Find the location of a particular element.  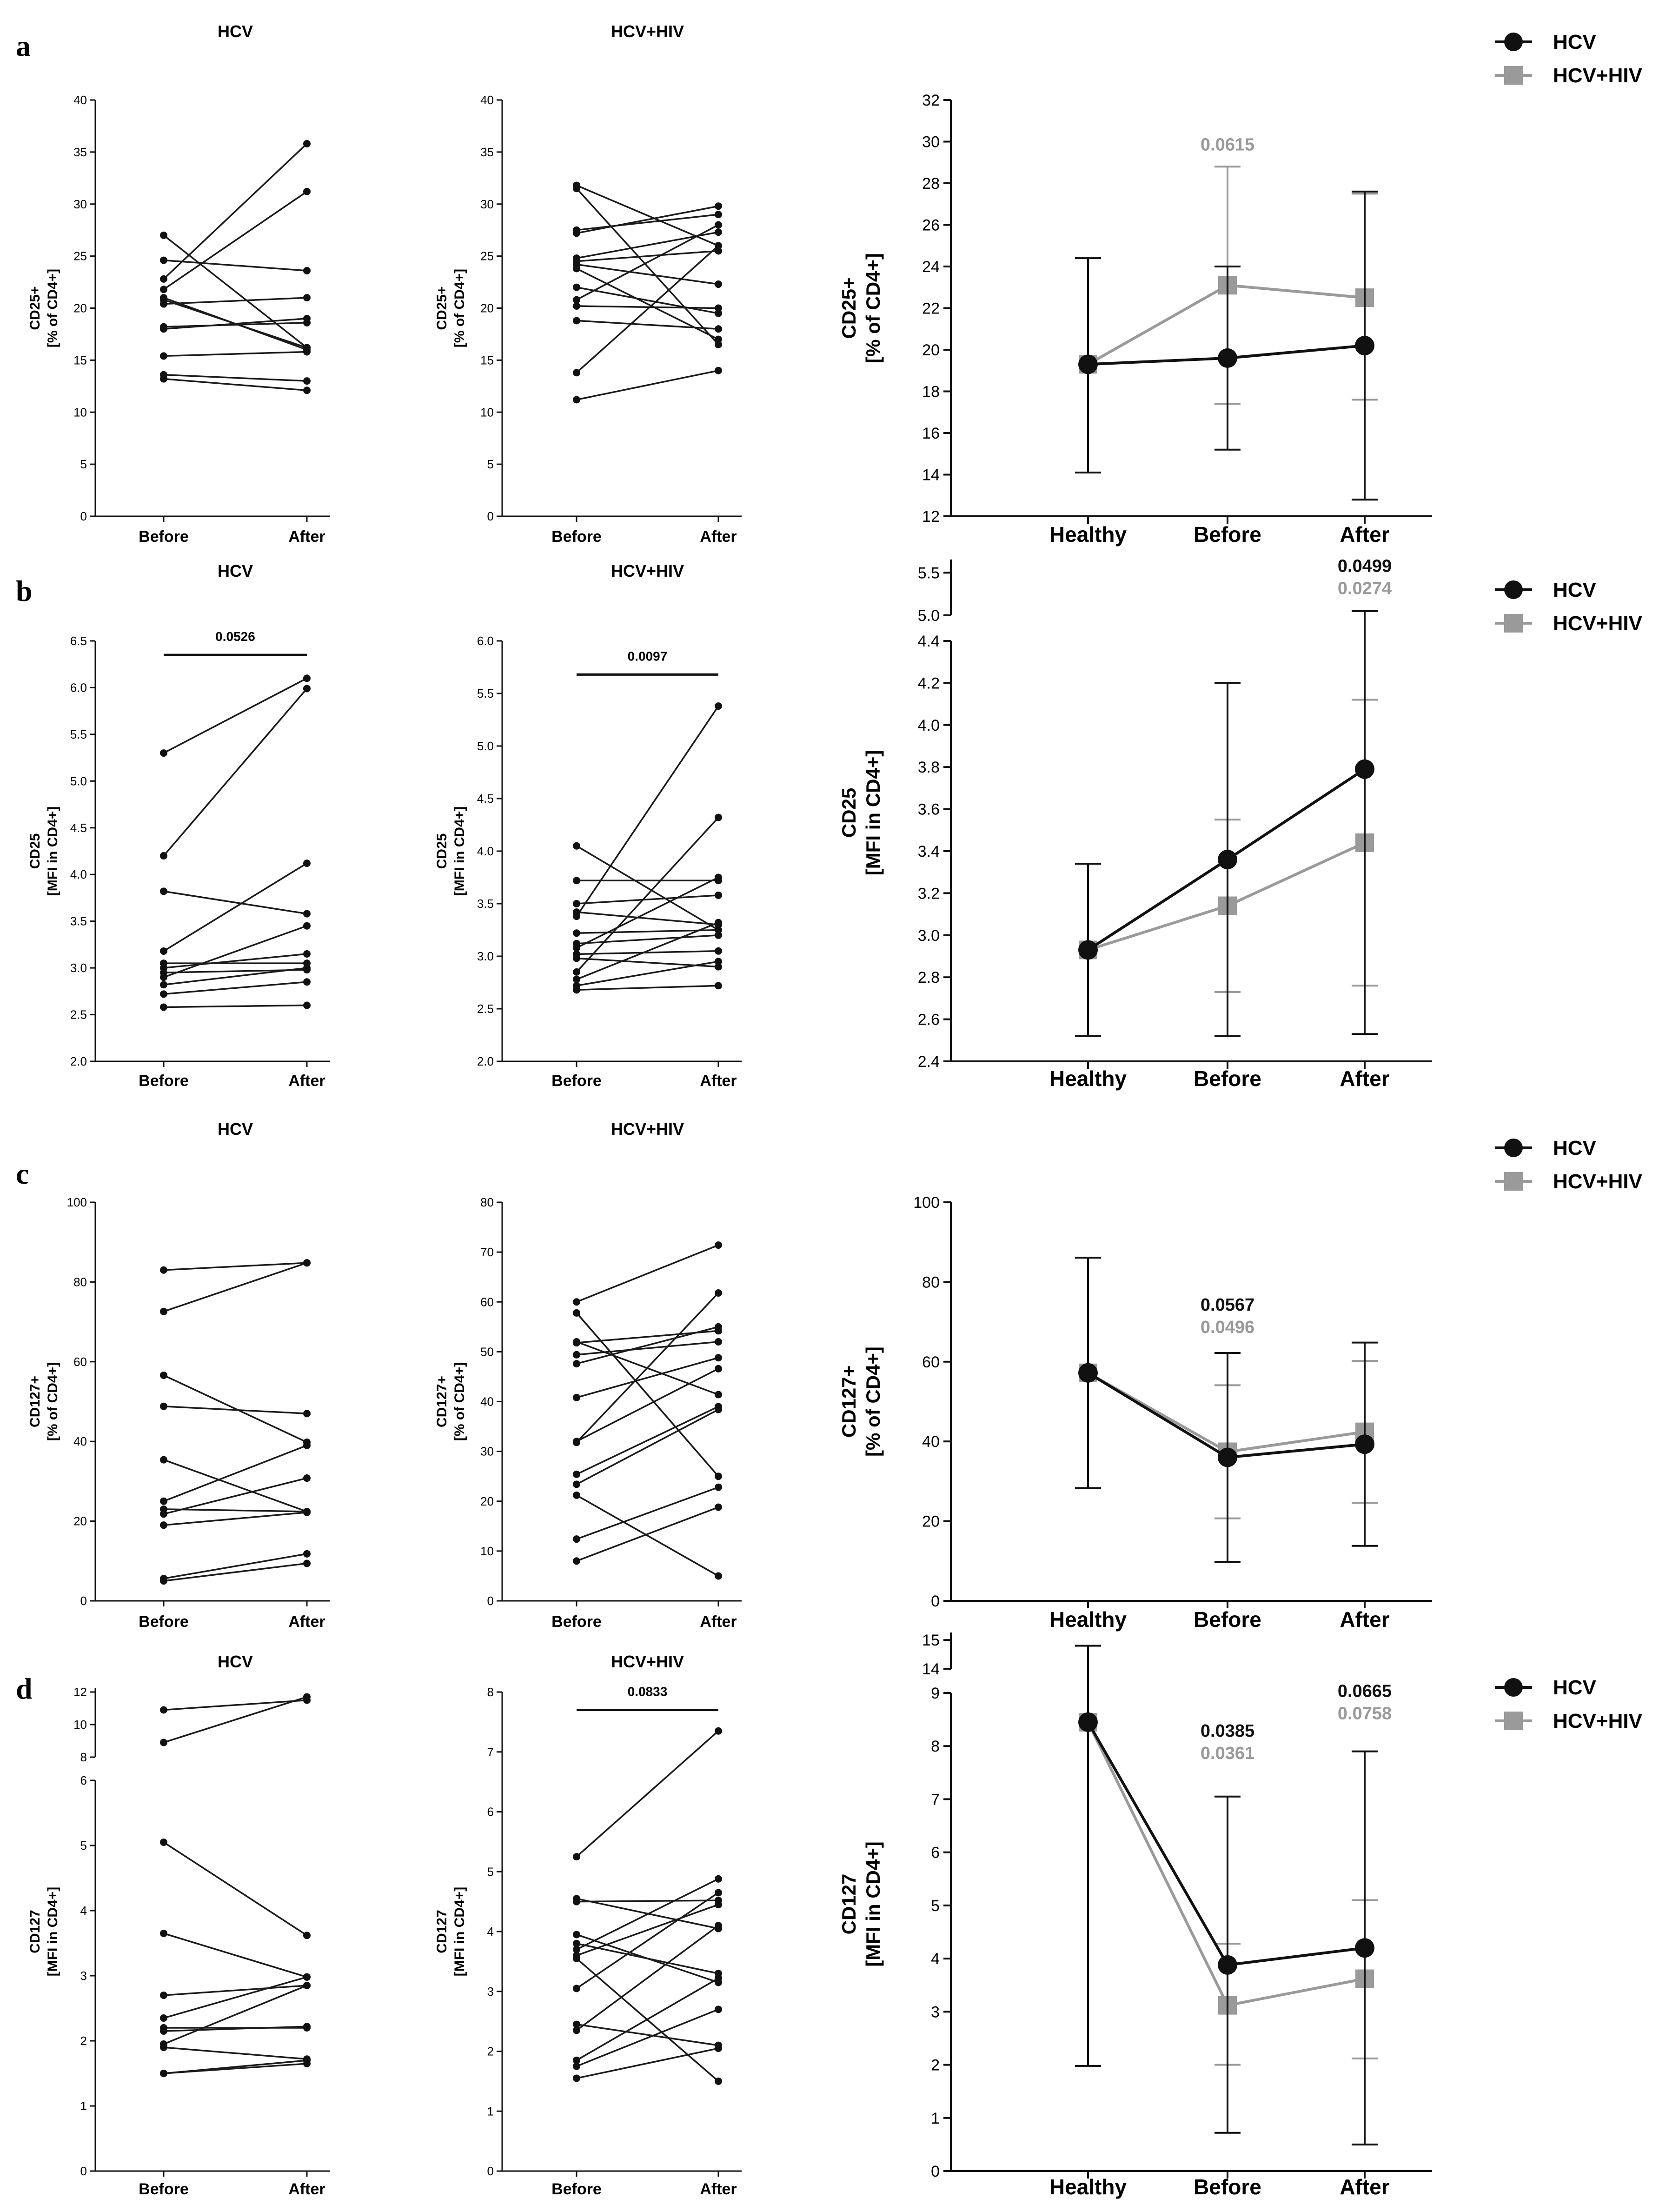

y-tick-label: 25 is located at coordinates (80, 256).